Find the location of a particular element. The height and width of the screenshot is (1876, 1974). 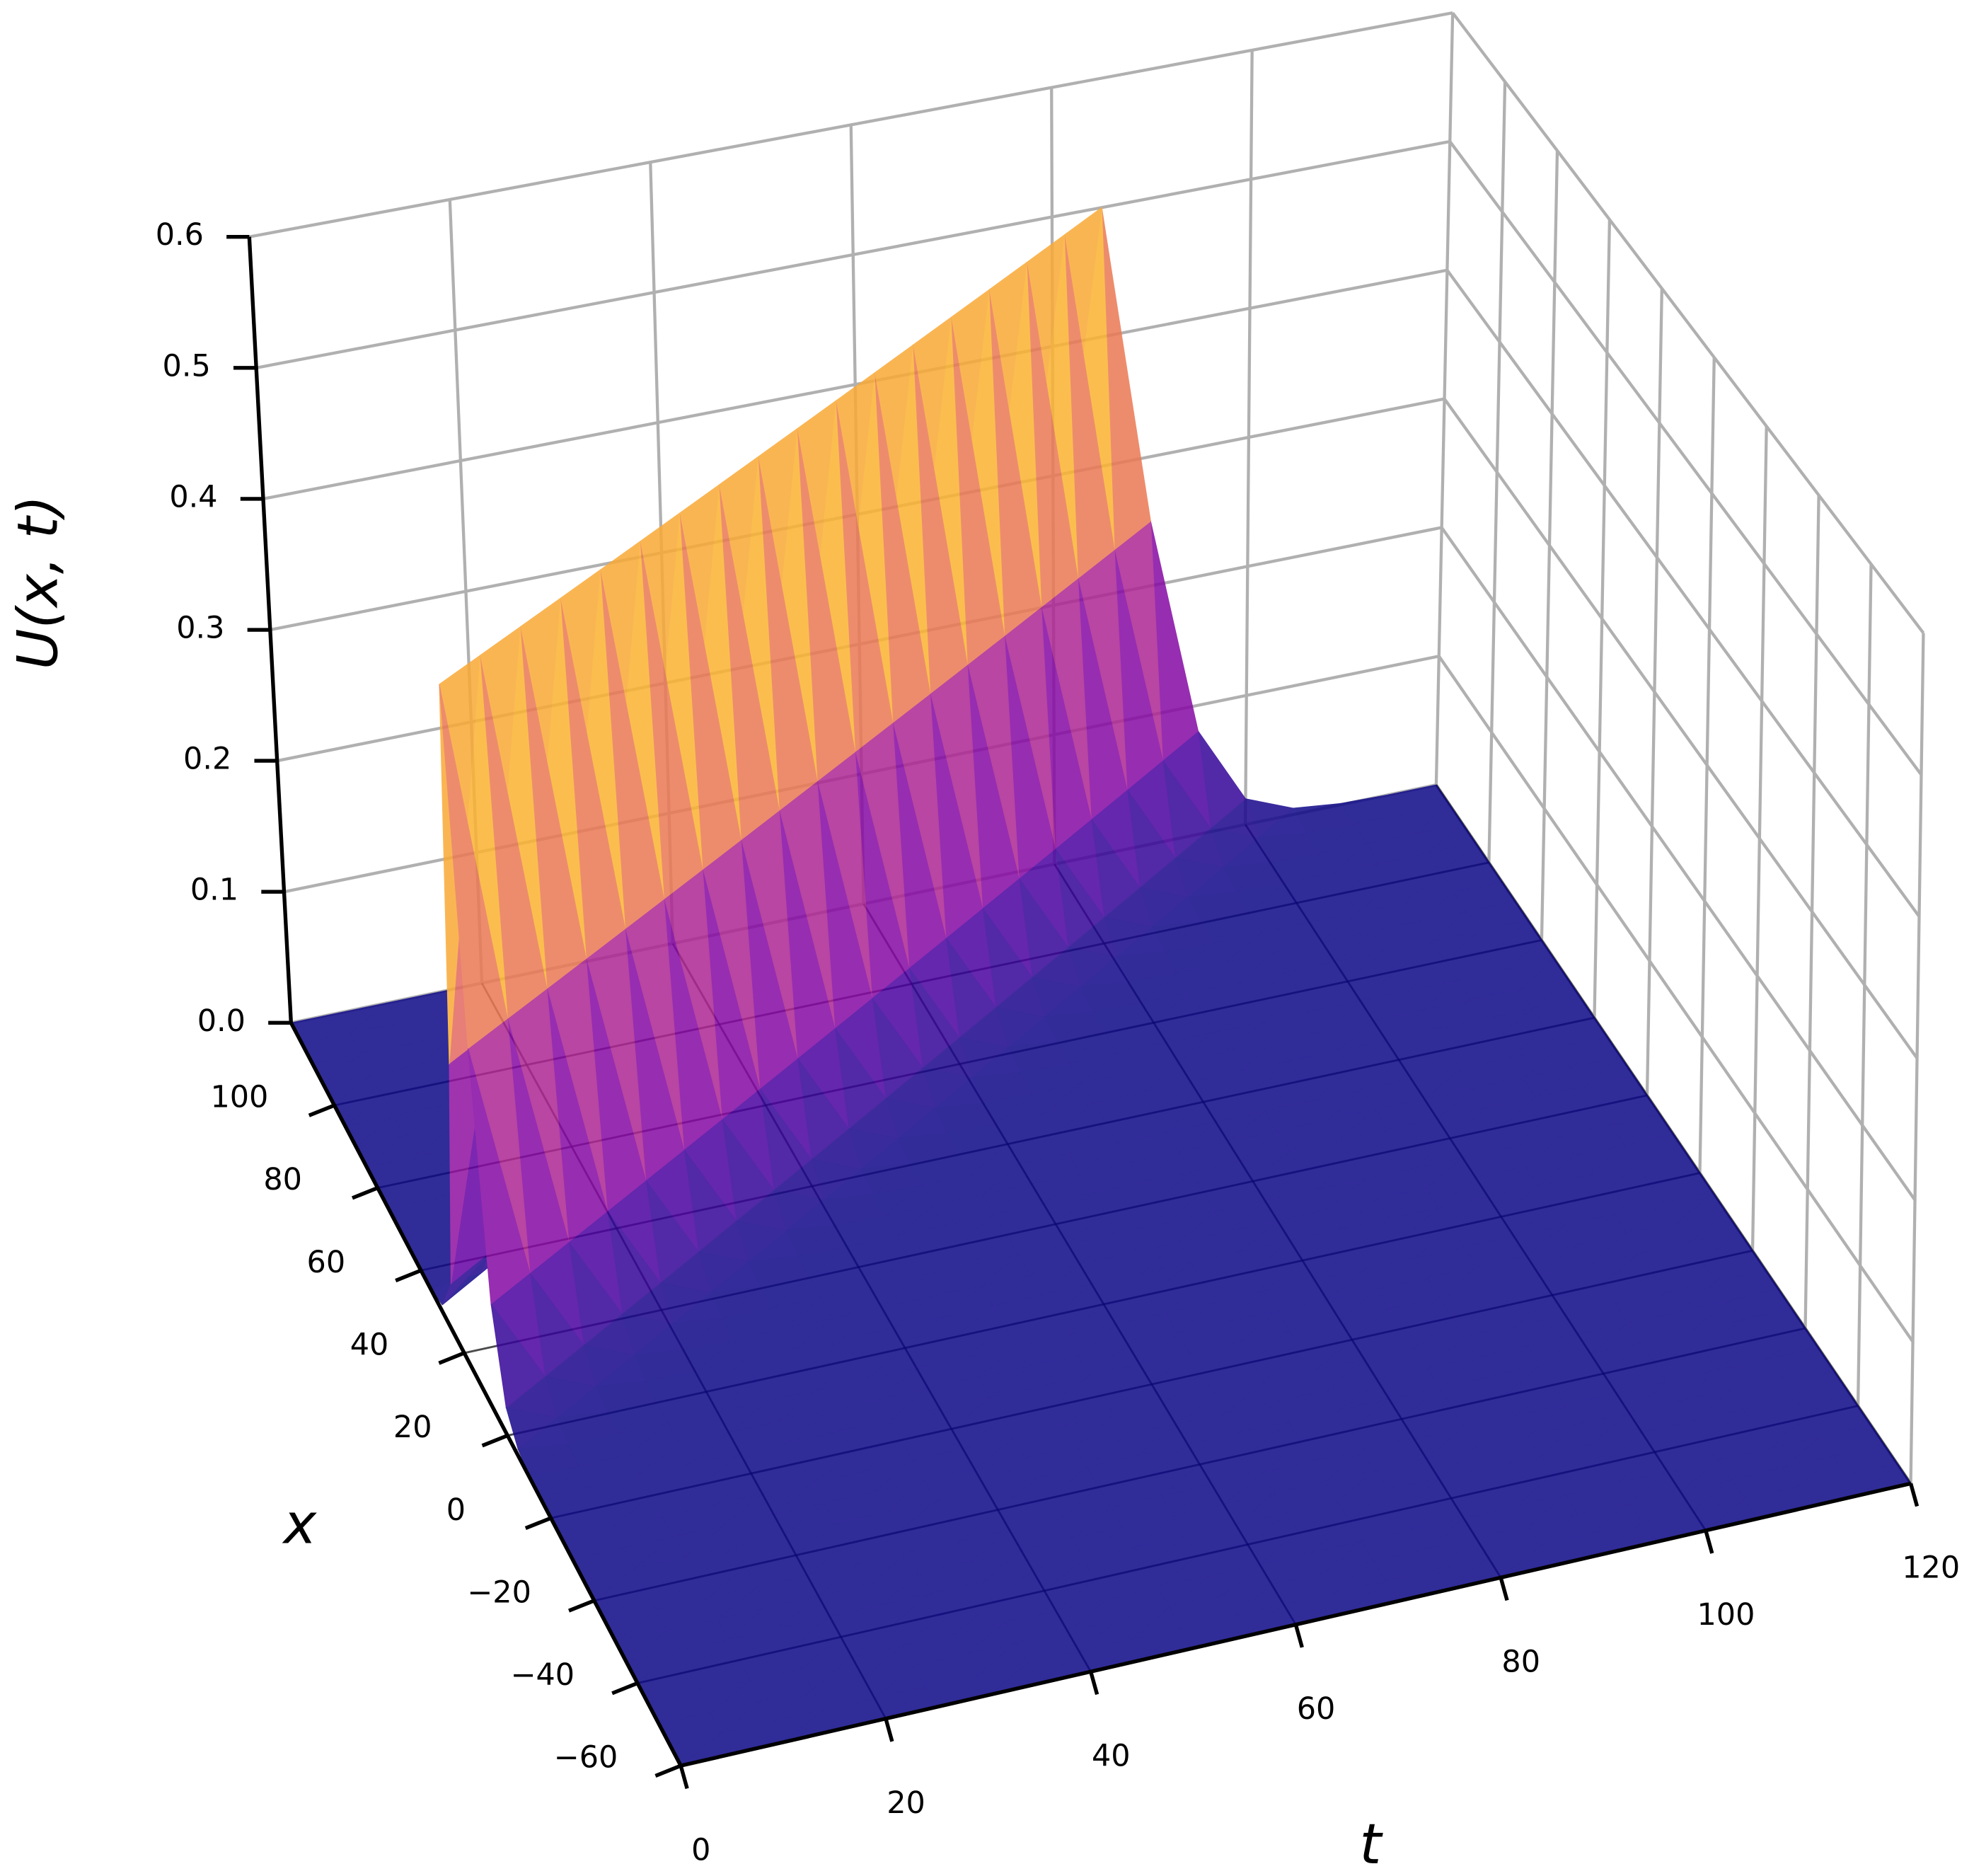

x-tick-label: 20 is located at coordinates (412, 1427).